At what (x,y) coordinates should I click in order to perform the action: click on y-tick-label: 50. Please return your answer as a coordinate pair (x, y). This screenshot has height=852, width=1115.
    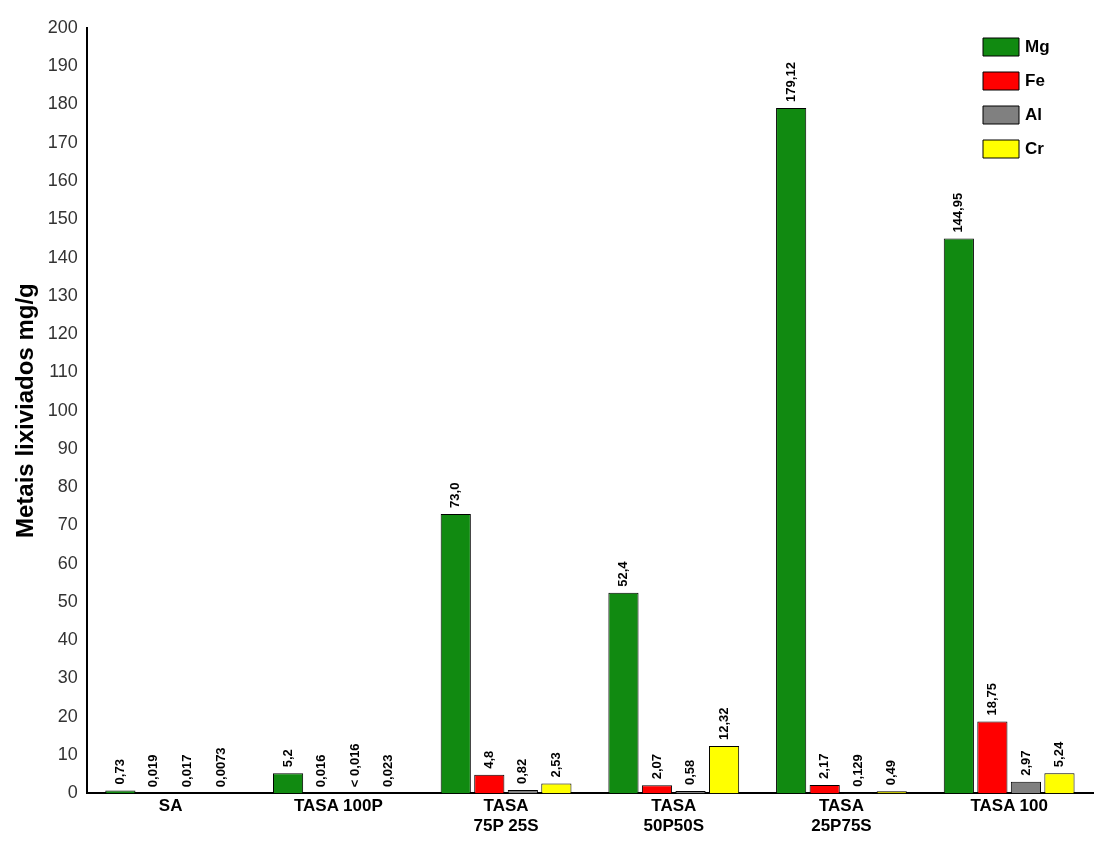
    Looking at the image, I should click on (67, 600).